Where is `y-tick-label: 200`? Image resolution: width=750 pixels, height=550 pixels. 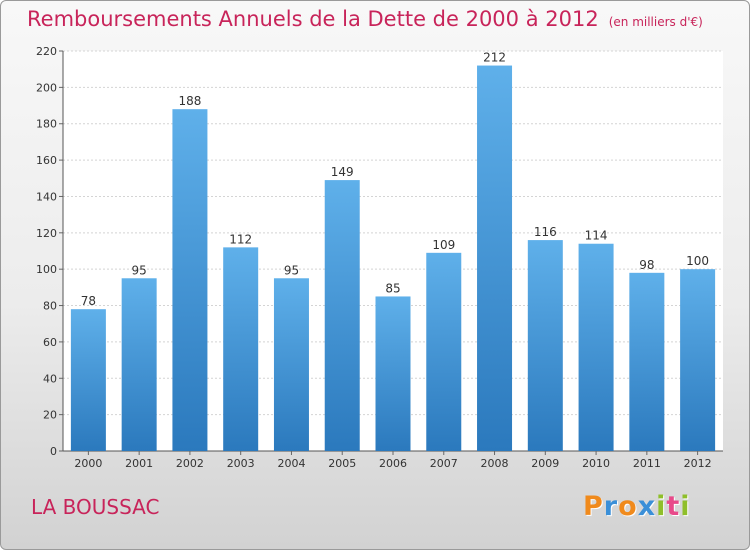 y-tick-label: 200 is located at coordinates (46, 87).